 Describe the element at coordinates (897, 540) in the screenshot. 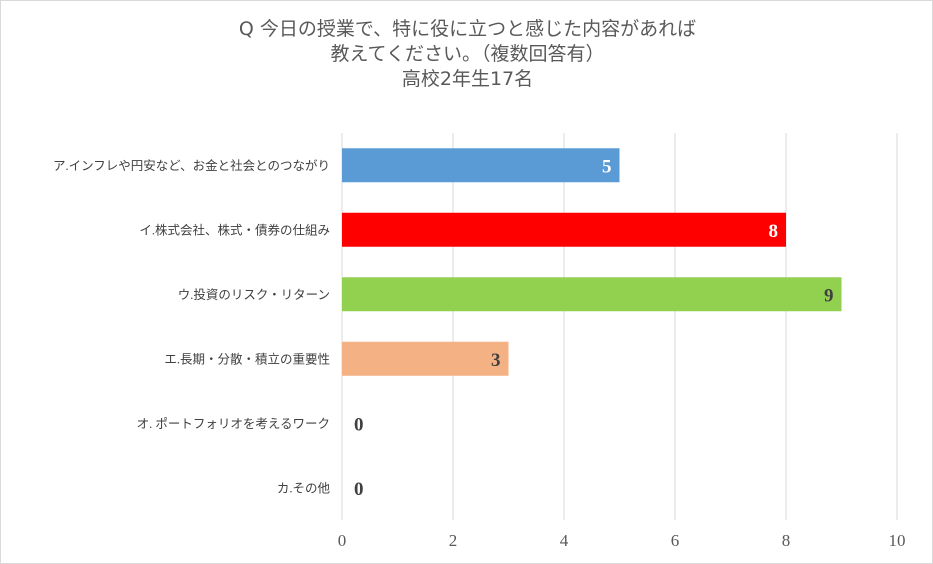

I see `x-tick-label-5: 10` at that location.